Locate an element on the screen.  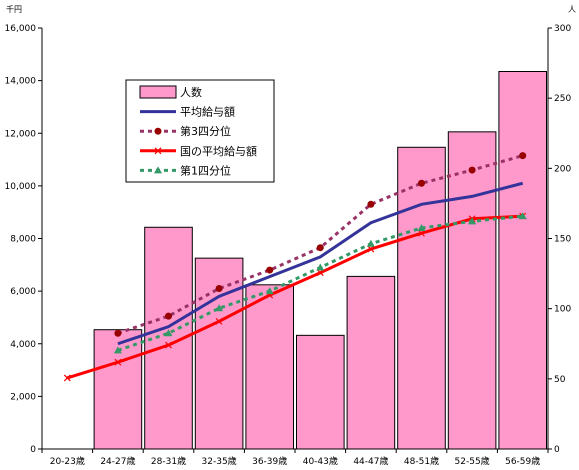
y-right-tick-label: 50 is located at coordinates (560, 380).